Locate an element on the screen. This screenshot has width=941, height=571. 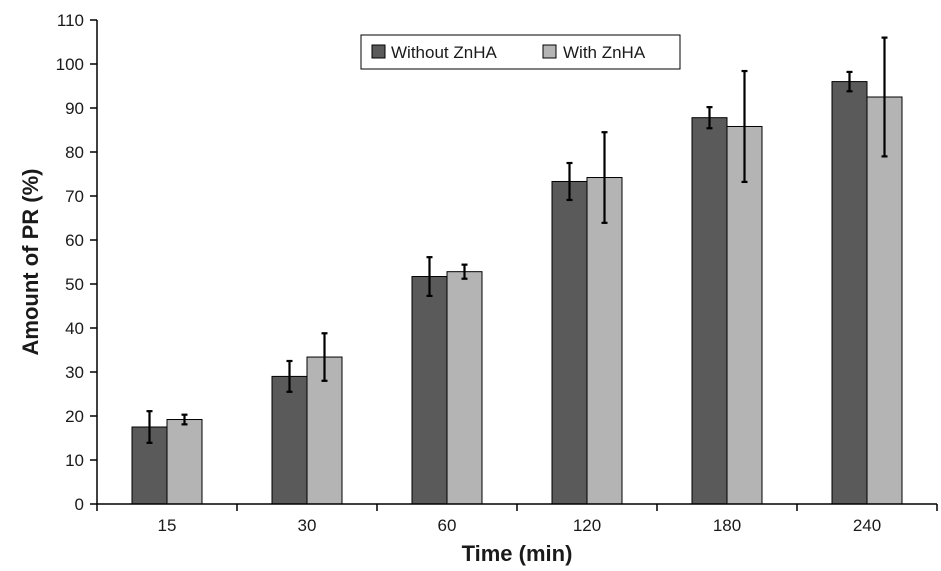
legend-label-with-znha: With ZnHA is located at coordinates (604, 52).